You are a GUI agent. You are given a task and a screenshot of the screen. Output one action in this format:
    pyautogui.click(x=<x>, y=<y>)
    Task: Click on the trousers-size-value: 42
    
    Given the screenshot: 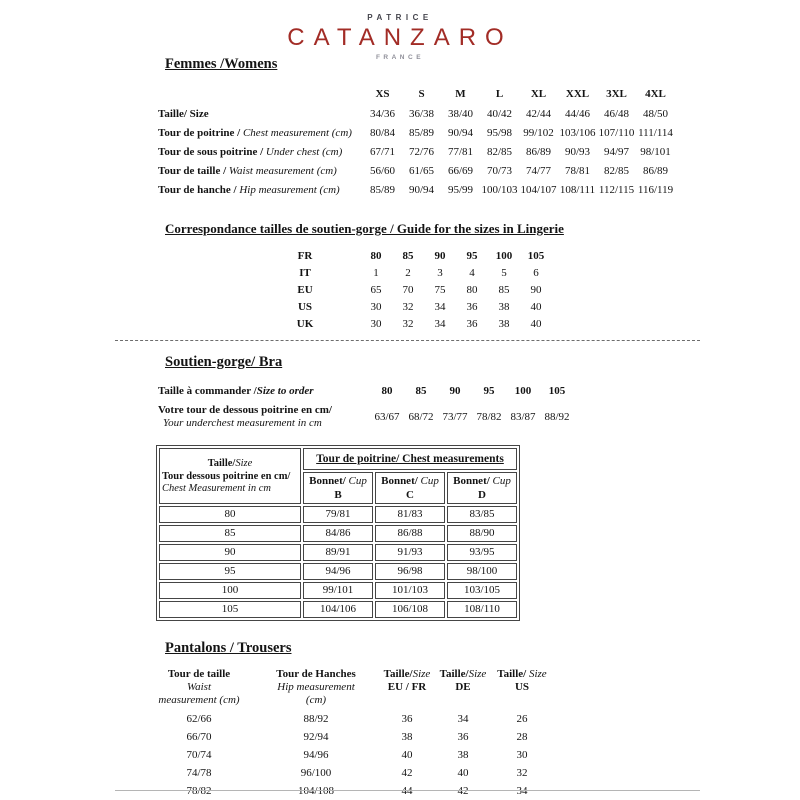 What is the action you would take?
    pyautogui.click(x=407, y=773)
    